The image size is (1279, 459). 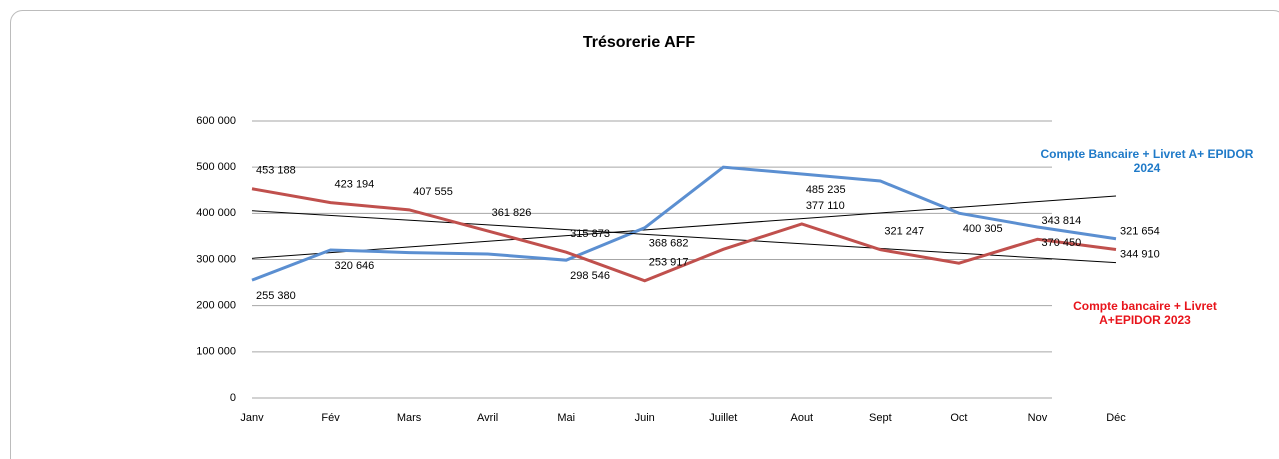 I want to click on x-tick-label: Mars, so click(x=409, y=418).